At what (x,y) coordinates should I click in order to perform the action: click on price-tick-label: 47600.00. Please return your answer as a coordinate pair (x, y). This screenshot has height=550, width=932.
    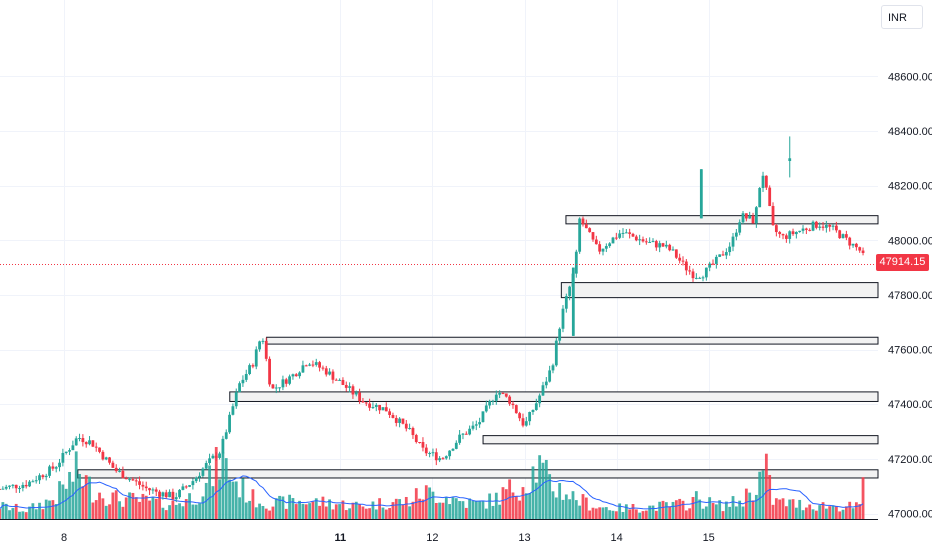
    Looking at the image, I should click on (910, 351).